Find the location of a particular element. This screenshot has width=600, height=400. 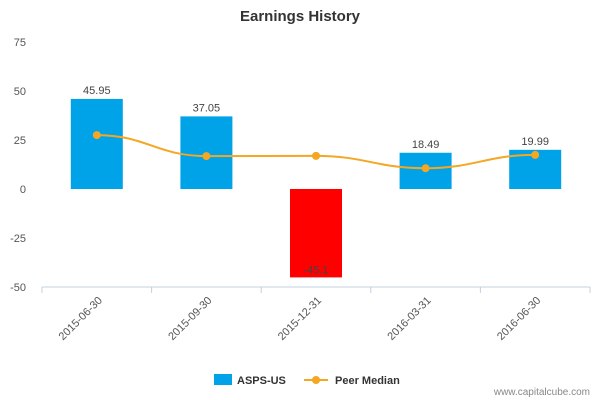

y-tick-label: -25 is located at coordinates (18, 239).